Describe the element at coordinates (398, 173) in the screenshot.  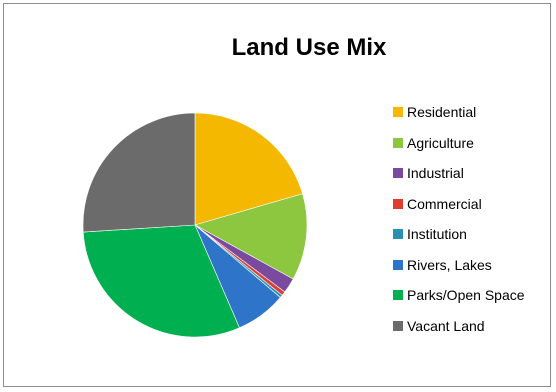
I see `legend-swatch-industrial` at that location.